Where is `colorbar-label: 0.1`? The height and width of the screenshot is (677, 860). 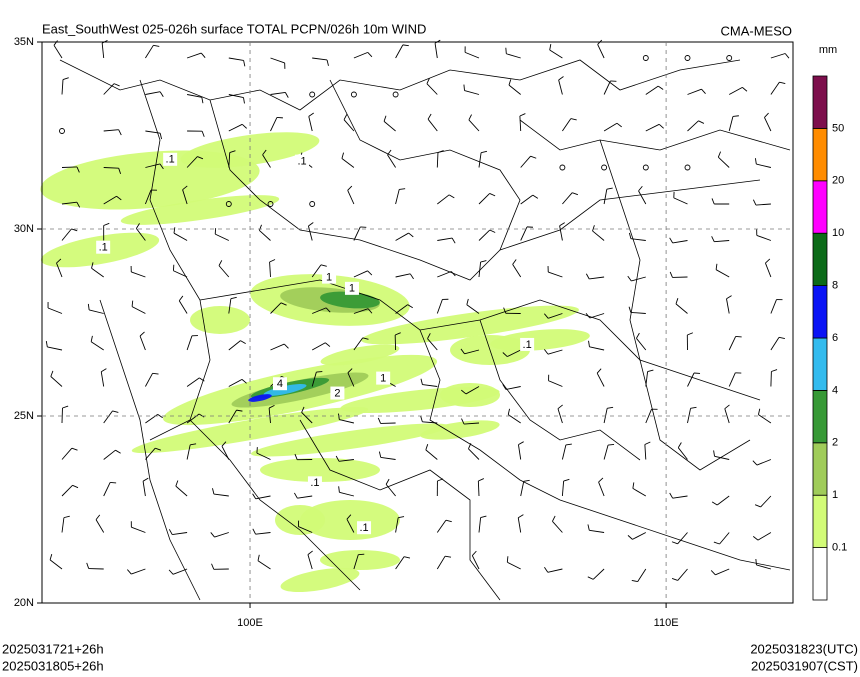
colorbar-label: 0.1 is located at coordinates (839, 548).